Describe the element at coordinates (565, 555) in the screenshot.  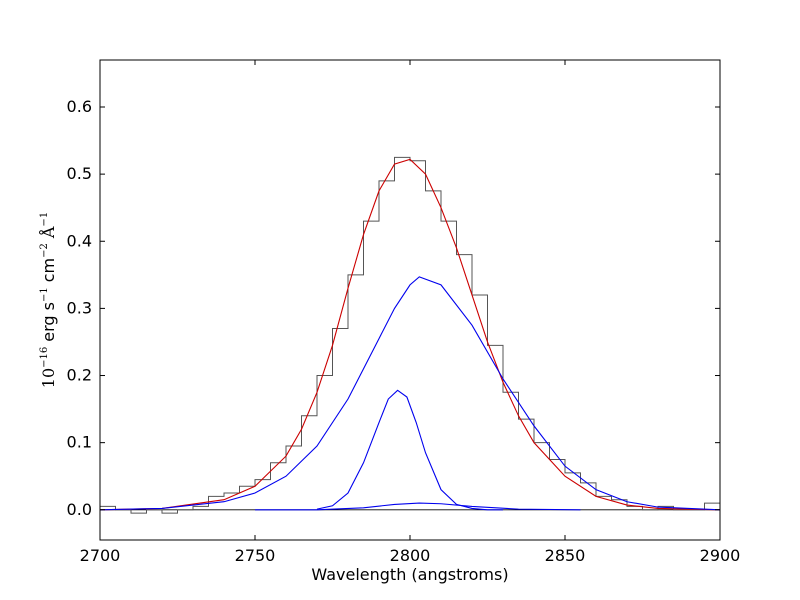
I see `x-tick-label: 2850` at that location.